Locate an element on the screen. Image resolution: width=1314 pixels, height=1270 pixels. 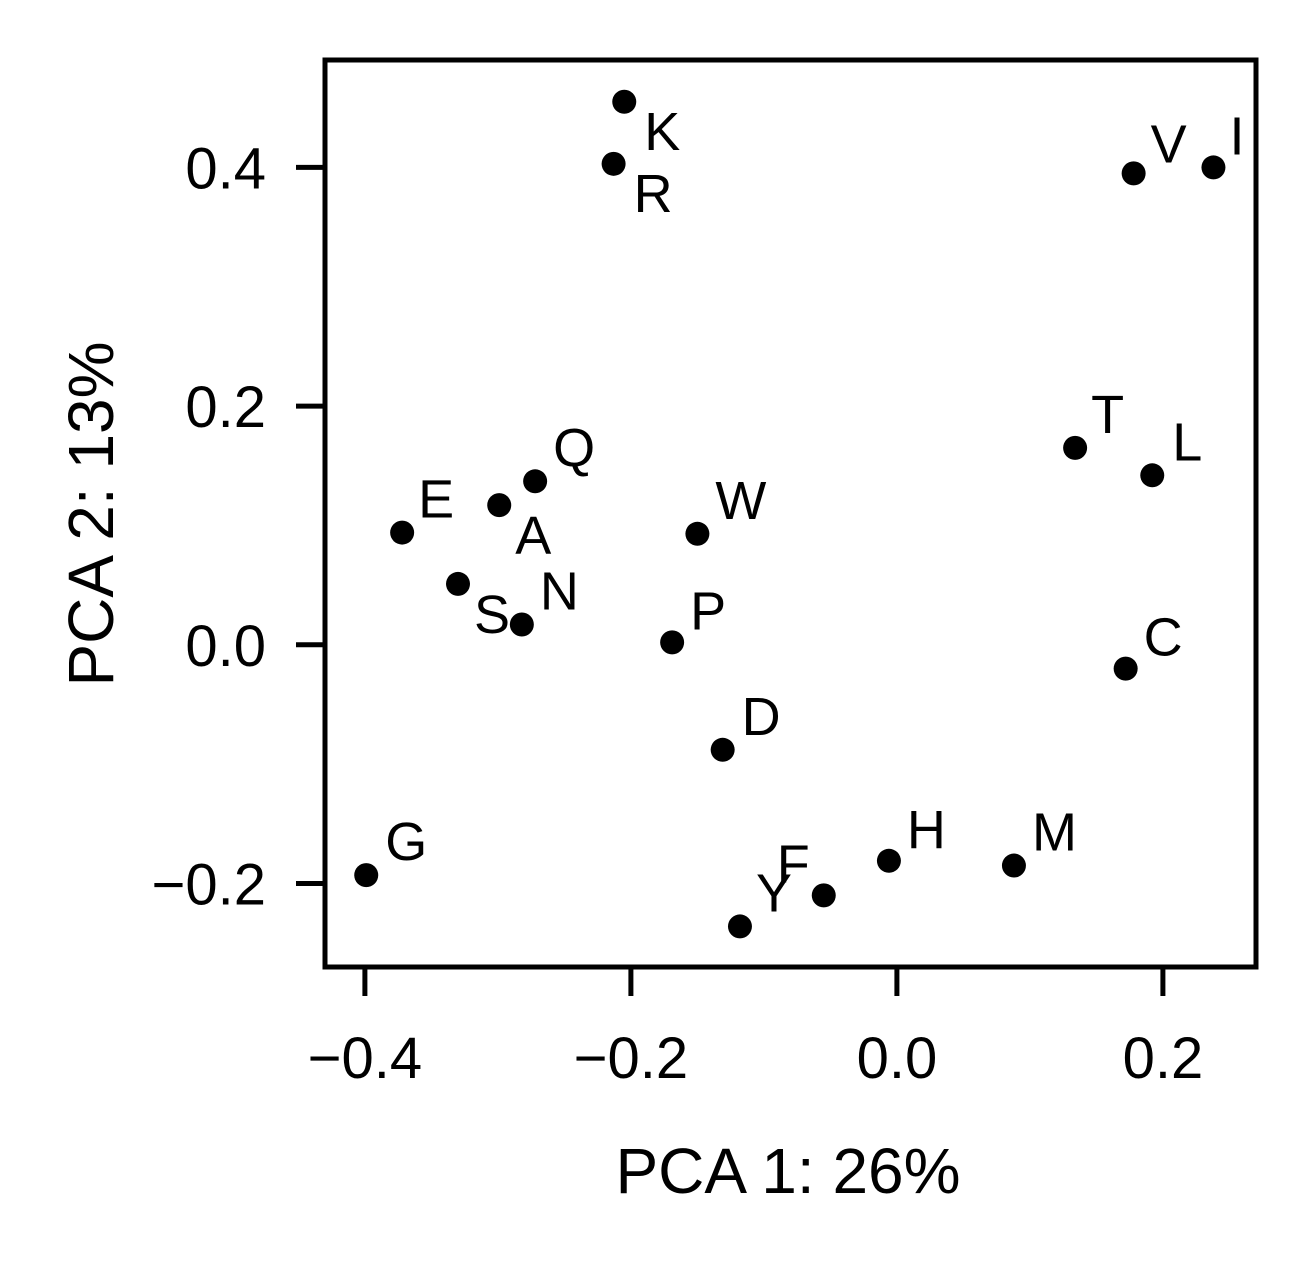
y-tick-label: −0.2 is located at coordinates (209, 884).